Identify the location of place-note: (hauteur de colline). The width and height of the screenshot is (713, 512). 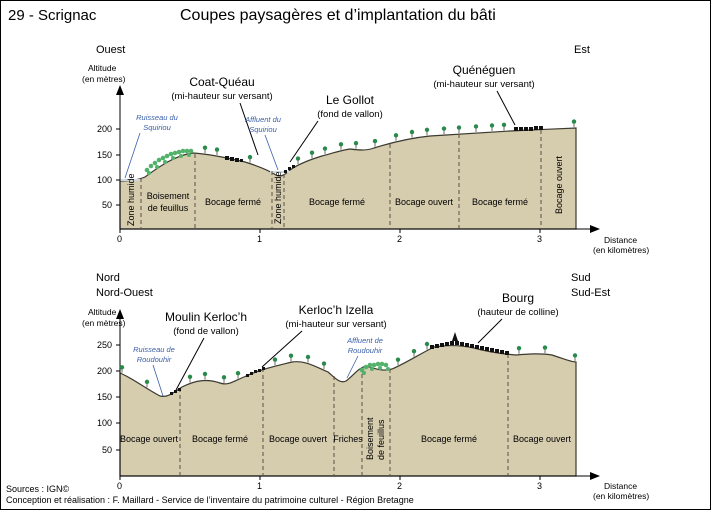
(517, 312).